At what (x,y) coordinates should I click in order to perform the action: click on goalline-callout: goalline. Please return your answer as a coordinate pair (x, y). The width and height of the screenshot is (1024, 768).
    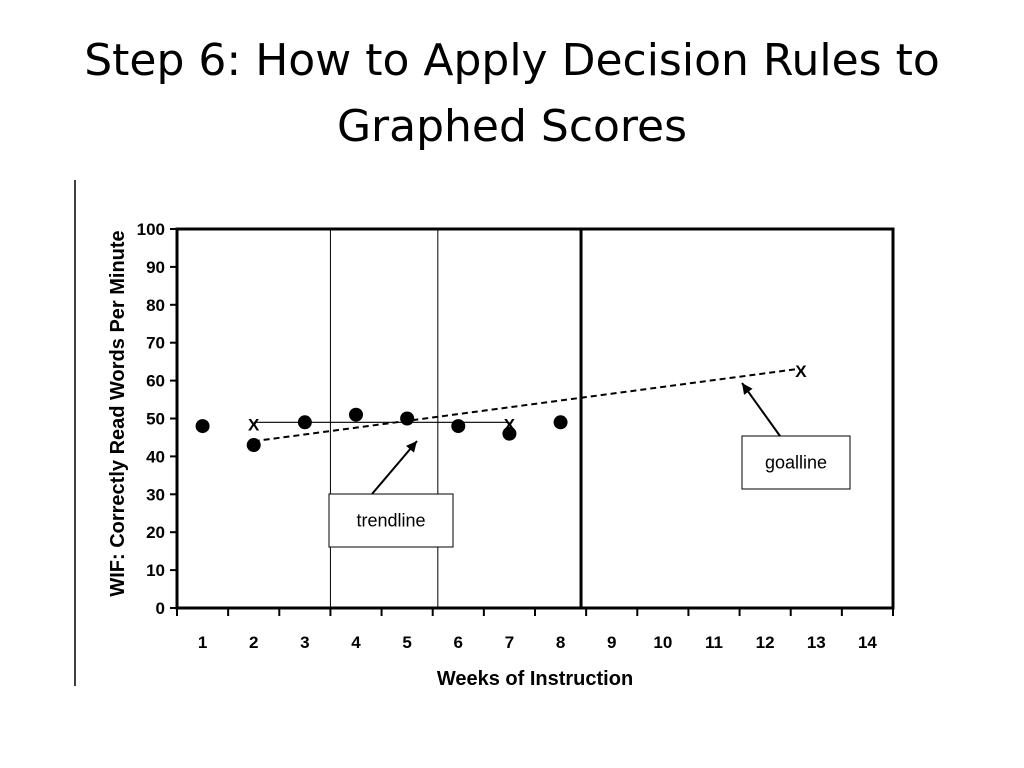
    Looking at the image, I should click on (796, 436).